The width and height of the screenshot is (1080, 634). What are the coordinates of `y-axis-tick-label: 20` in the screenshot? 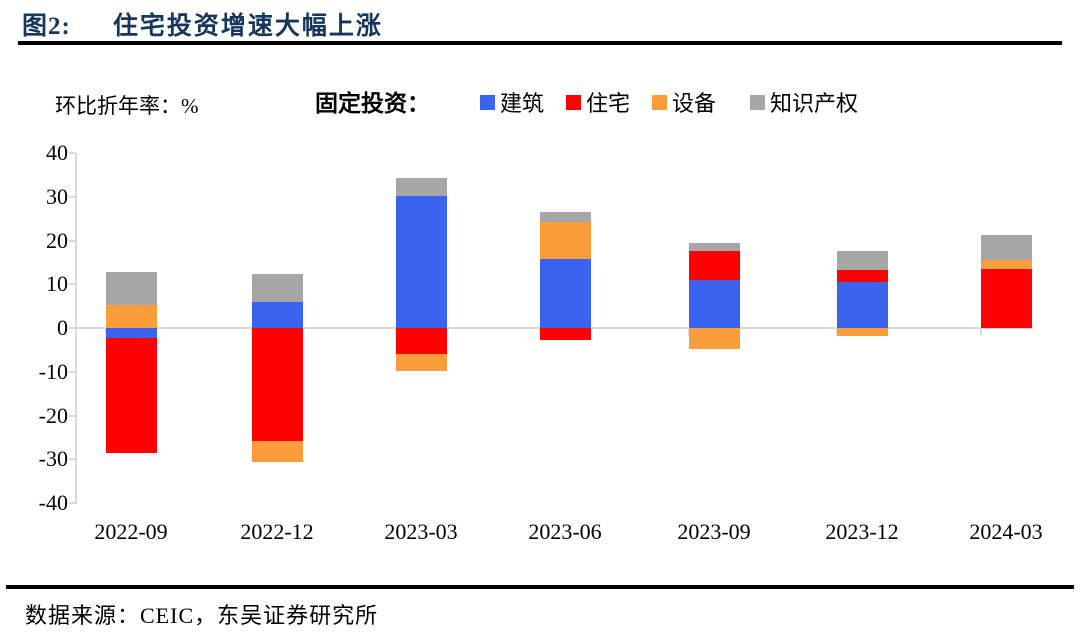 It's located at (57, 240).